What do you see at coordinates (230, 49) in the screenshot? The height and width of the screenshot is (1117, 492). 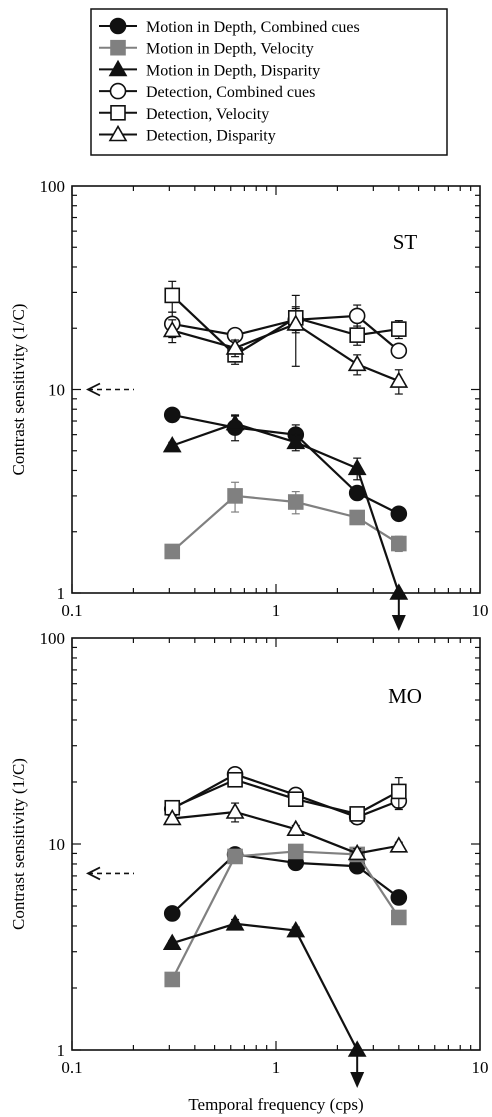 I see `legend-label: Motion in Depth, Velocity` at bounding box center [230, 49].